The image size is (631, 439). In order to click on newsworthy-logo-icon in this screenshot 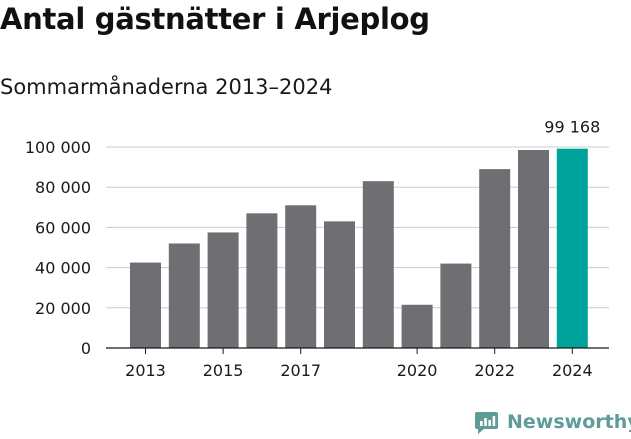, I will do `click(486, 422)`.